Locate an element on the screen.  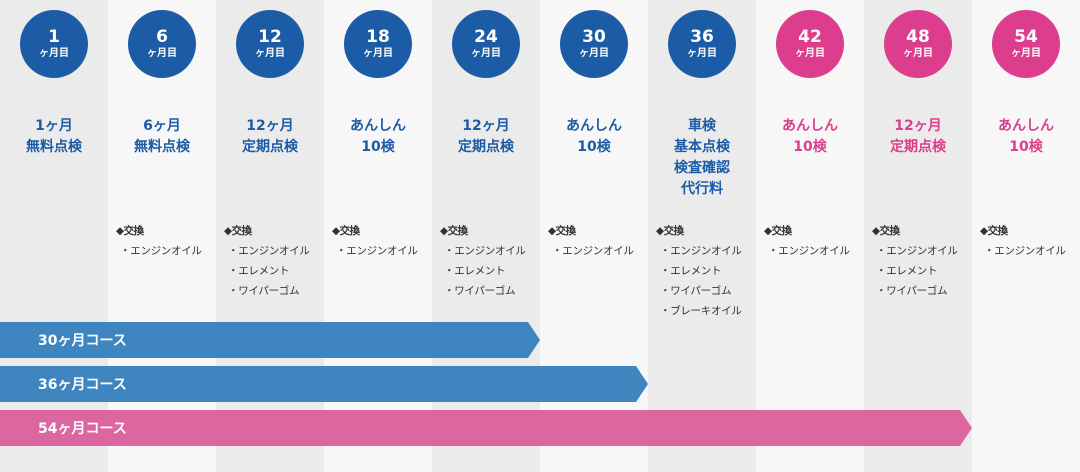
course-bar-36: 36ヶ月コース is located at coordinates (324, 384).